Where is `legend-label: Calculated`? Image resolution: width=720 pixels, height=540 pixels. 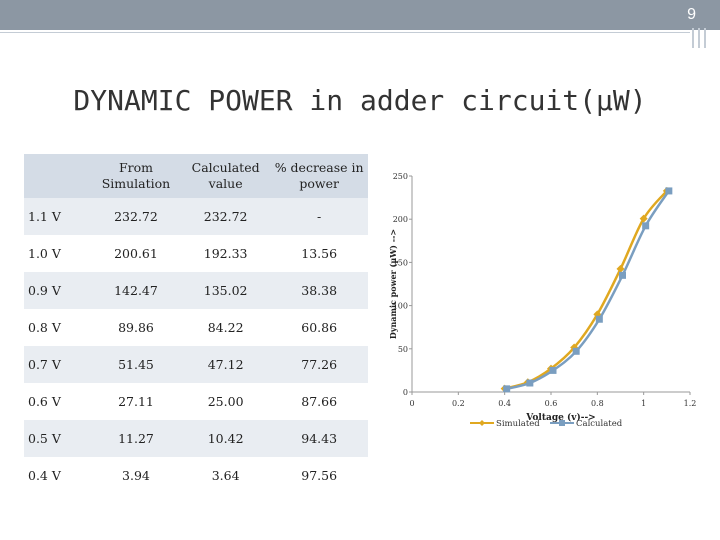
legend-label: Calculated is located at coordinates (599, 424).